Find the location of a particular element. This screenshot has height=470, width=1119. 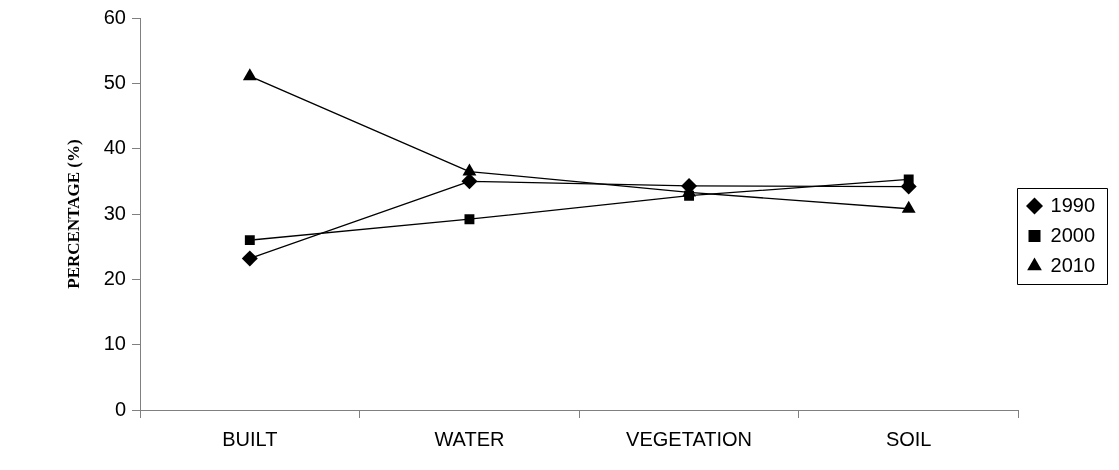

x-tick-label: VEGETATION is located at coordinates (689, 438).